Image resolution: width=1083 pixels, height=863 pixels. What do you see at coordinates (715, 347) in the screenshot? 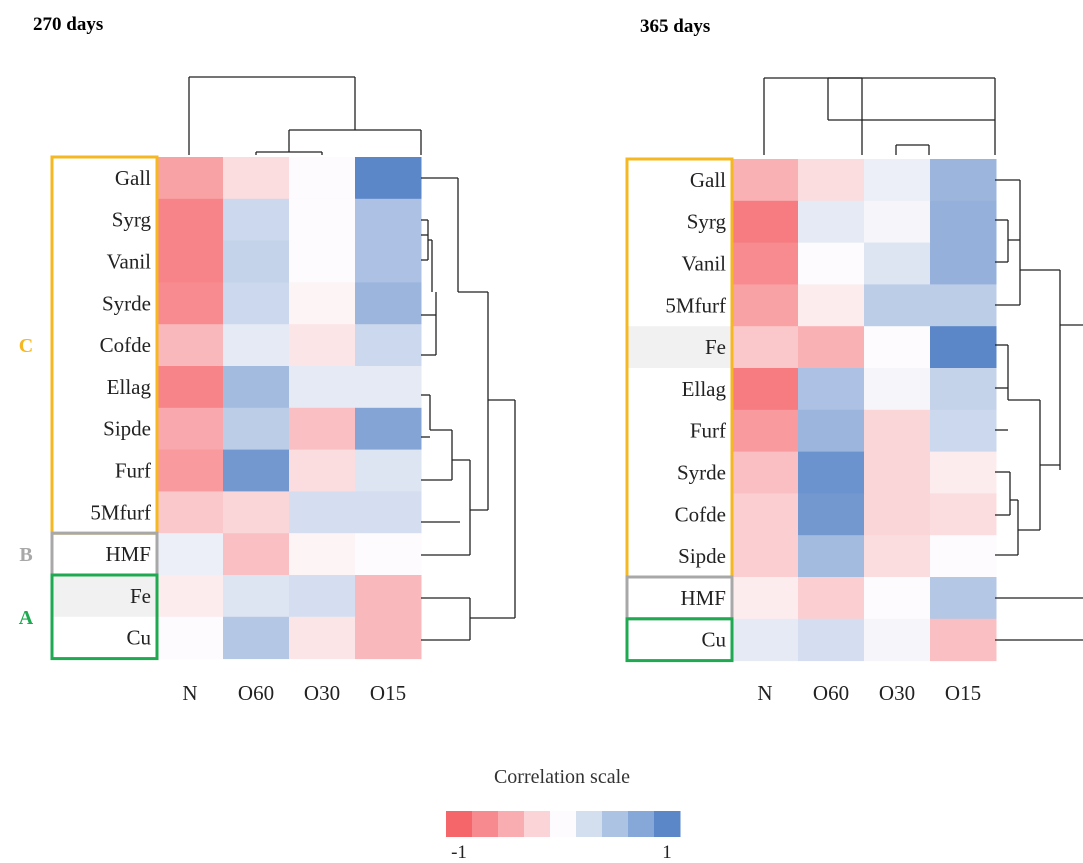
I see `row-label: Fe` at bounding box center [715, 347].